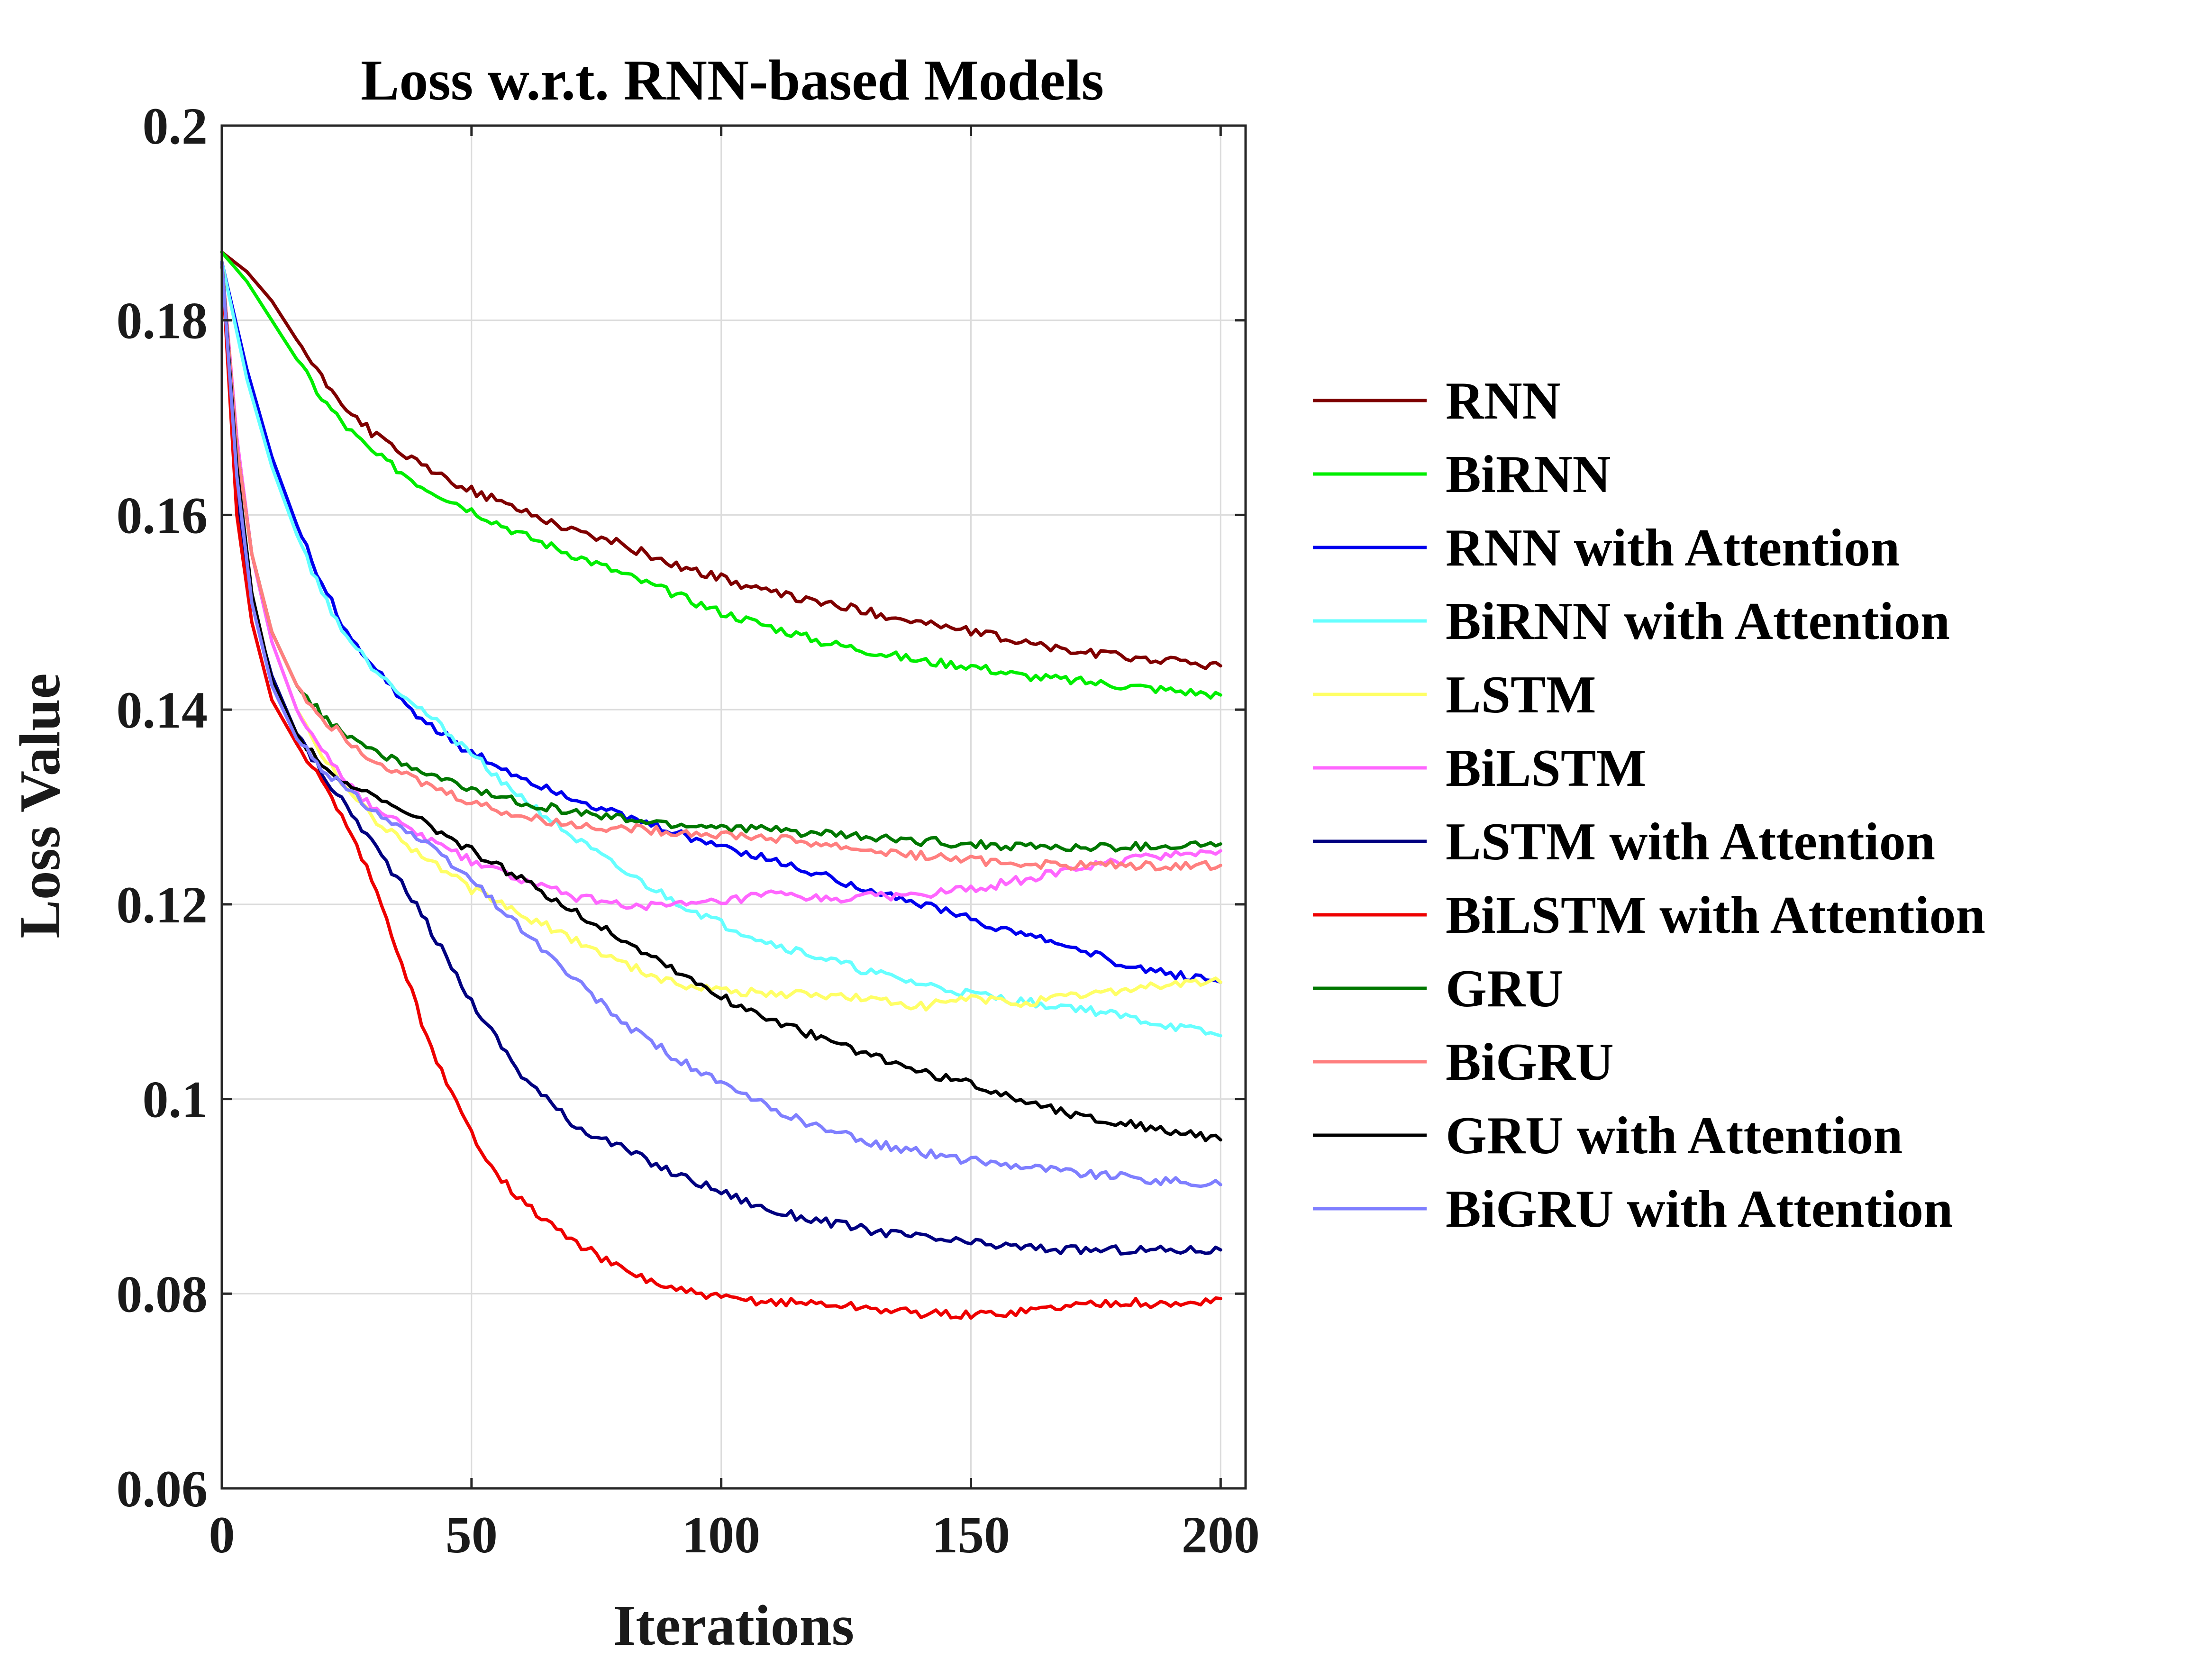  I want to click on x-tick-label: 150, so click(971, 1535).